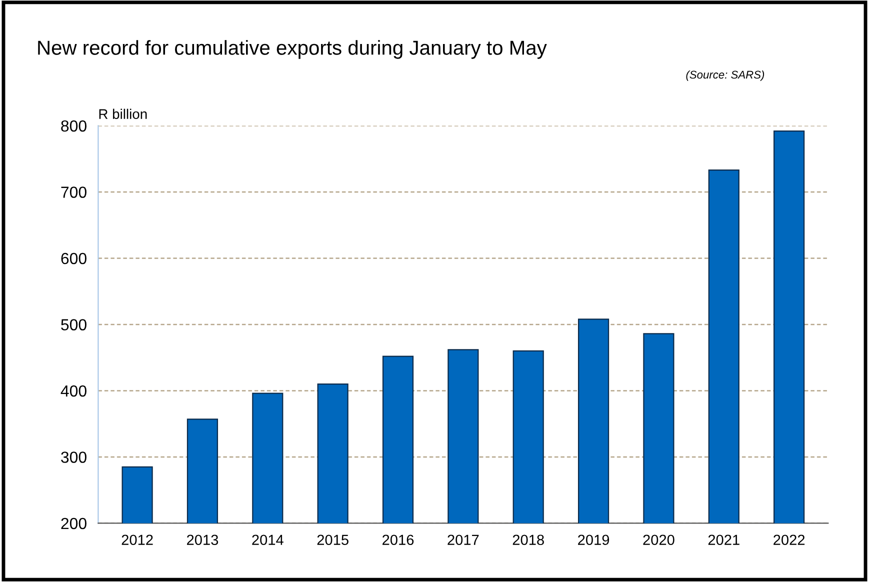 Image resolution: width=869 pixels, height=582 pixels. Describe the element at coordinates (73, 192) in the screenshot. I see `y-tick-label: 700` at that location.